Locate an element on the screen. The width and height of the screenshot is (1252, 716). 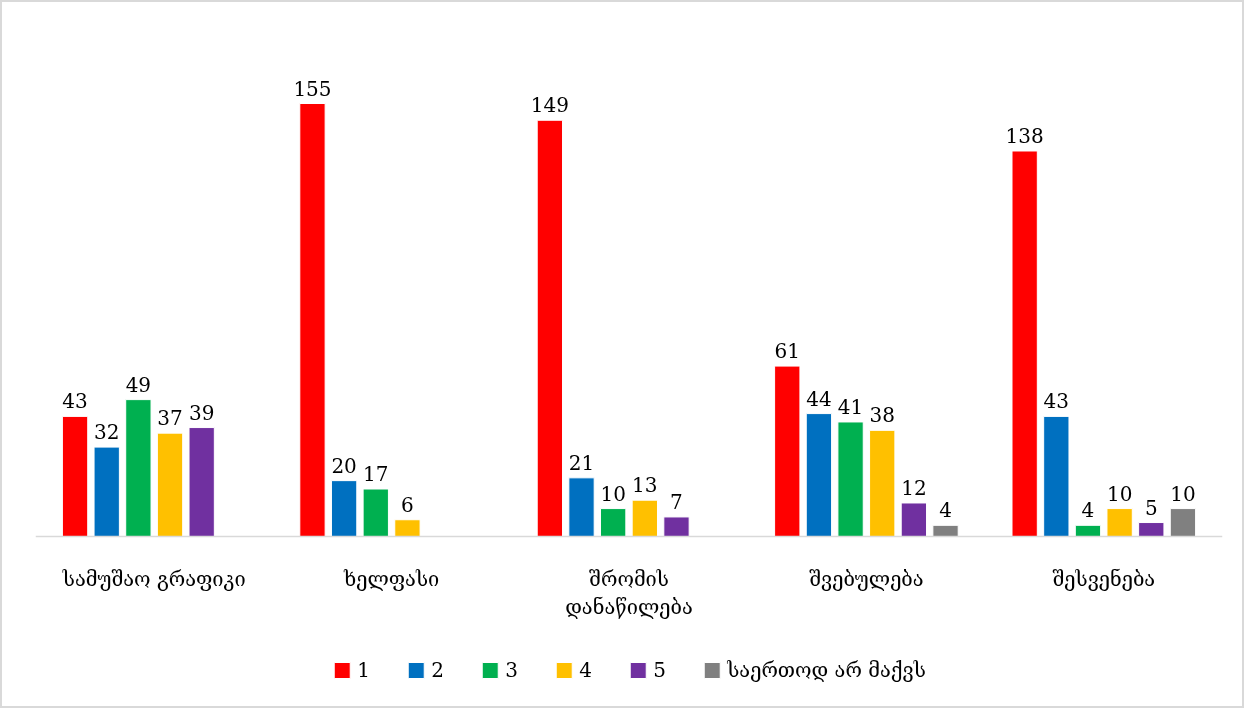
legend-label: 3 is located at coordinates (512, 670).